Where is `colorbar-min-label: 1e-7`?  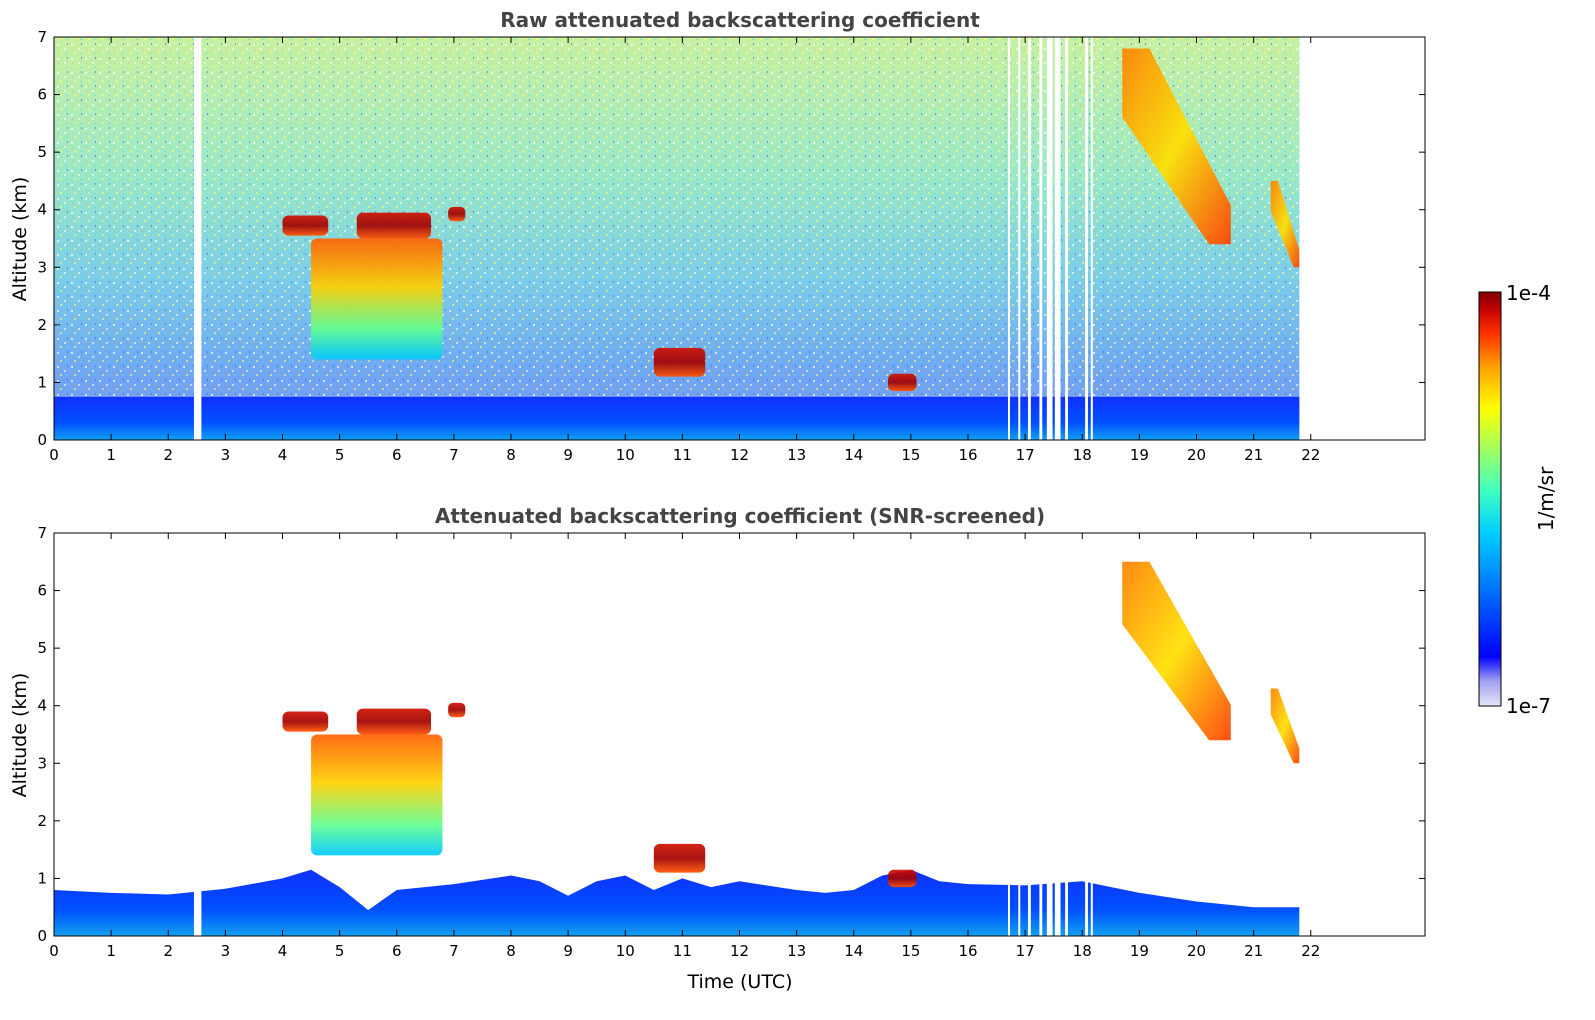
colorbar-min-label: 1e-7 is located at coordinates (1528, 706).